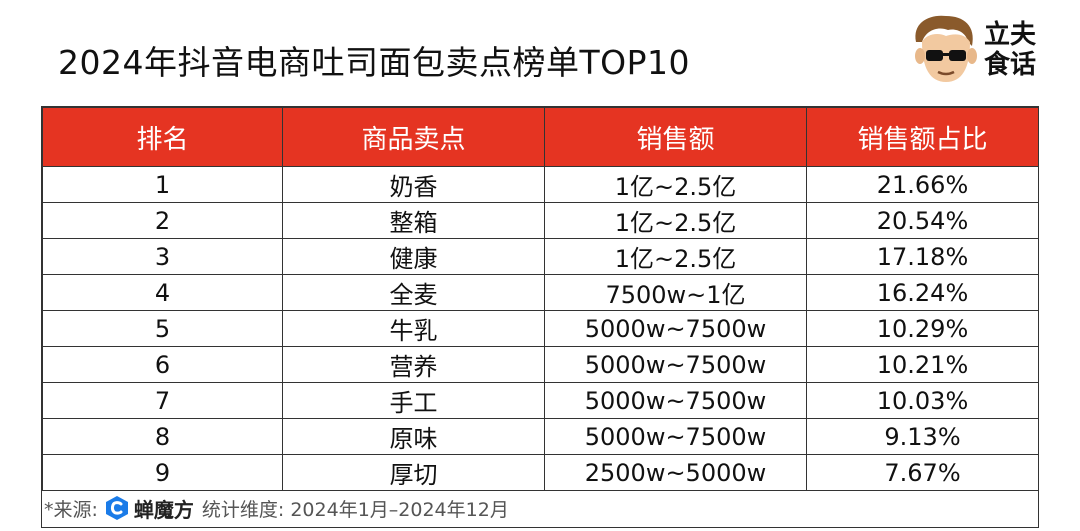 The width and height of the screenshot is (1080, 531). I want to click on cell-rank: 6, so click(162, 364).